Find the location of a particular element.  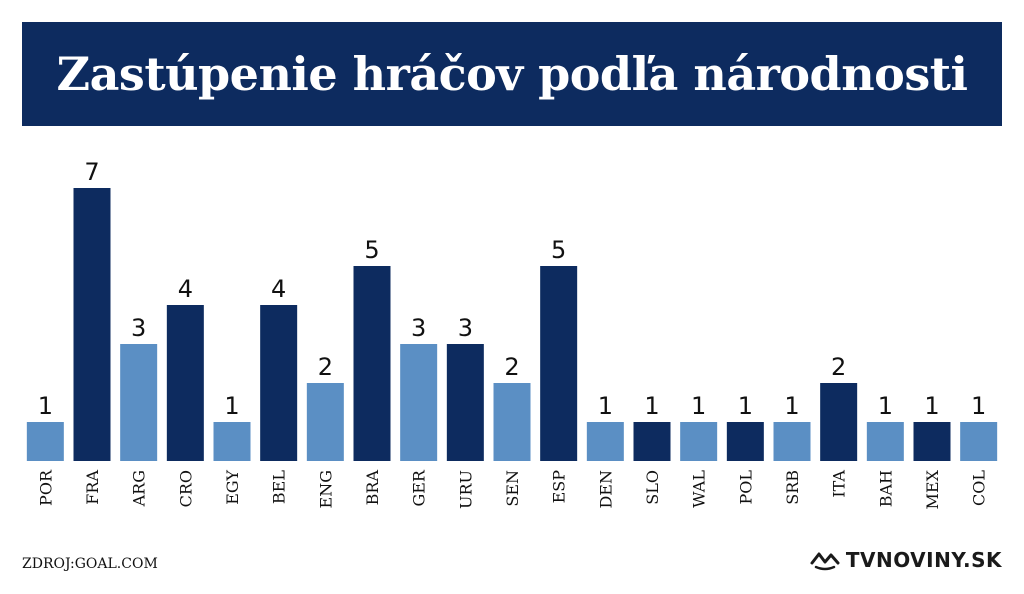

category-label-uru: URU is located at coordinates (465, 489).